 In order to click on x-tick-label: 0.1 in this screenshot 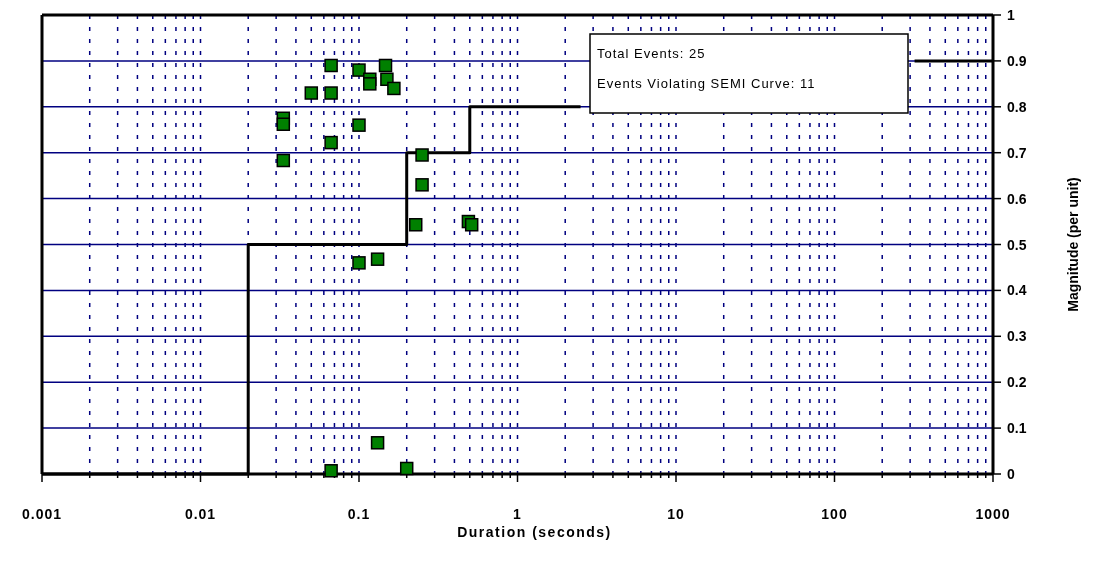, I will do `click(359, 514)`.